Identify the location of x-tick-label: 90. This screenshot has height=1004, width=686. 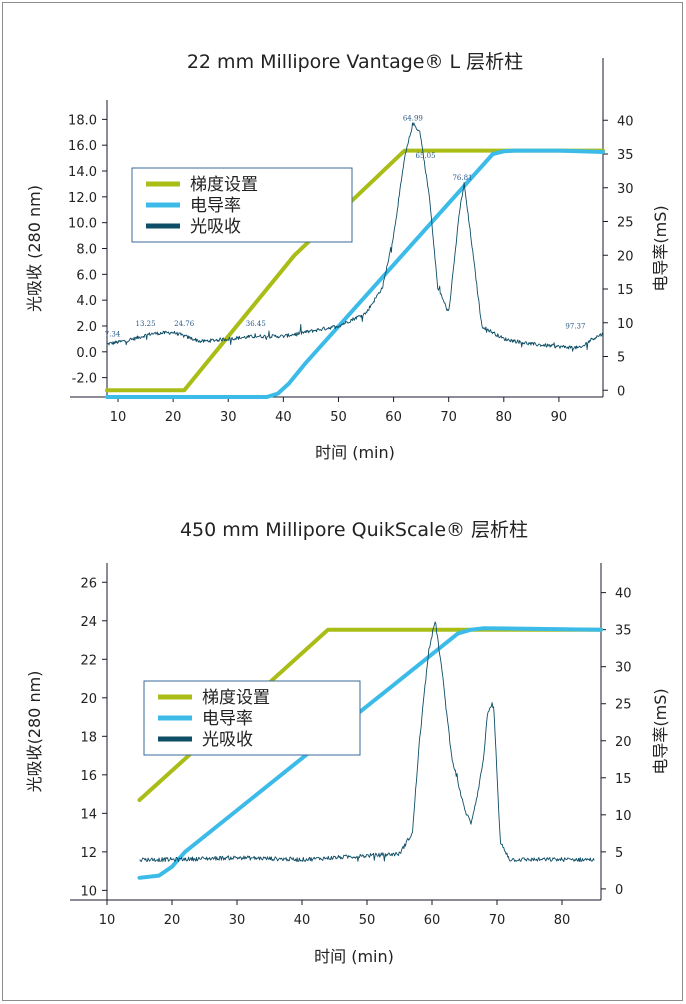
(559, 417).